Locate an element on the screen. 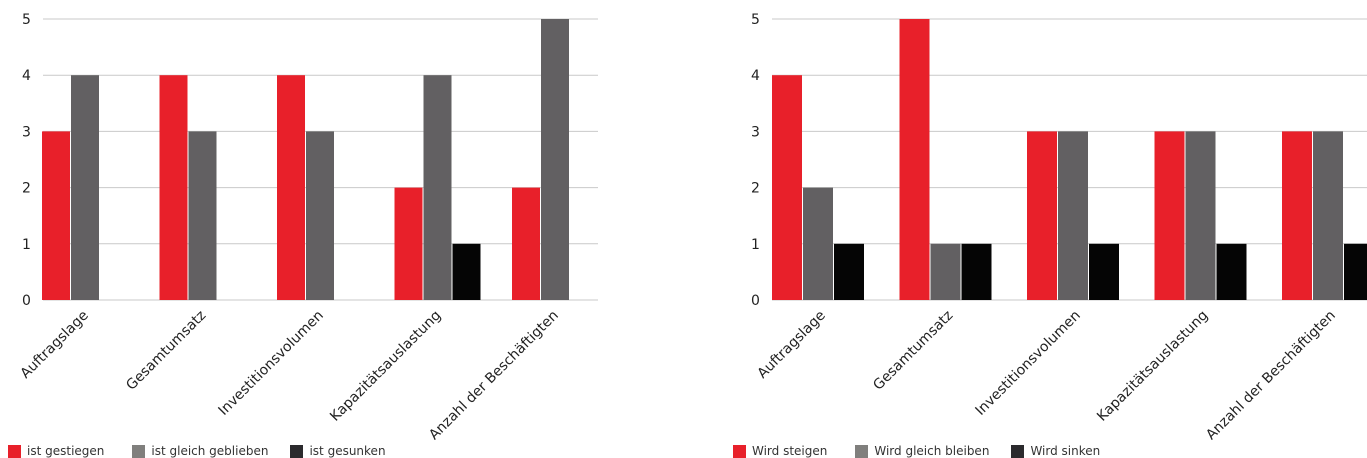 This screenshot has height=458, width=1367. bar-anzahl-der-besch-ftigten-wird-sinken is located at coordinates (1355, 271).